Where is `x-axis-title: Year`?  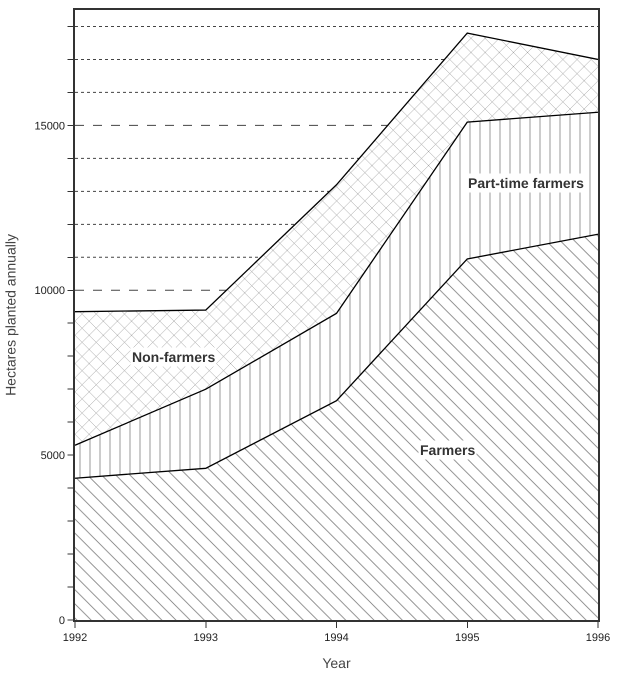
x-axis-title: Year is located at coordinates (336, 662).